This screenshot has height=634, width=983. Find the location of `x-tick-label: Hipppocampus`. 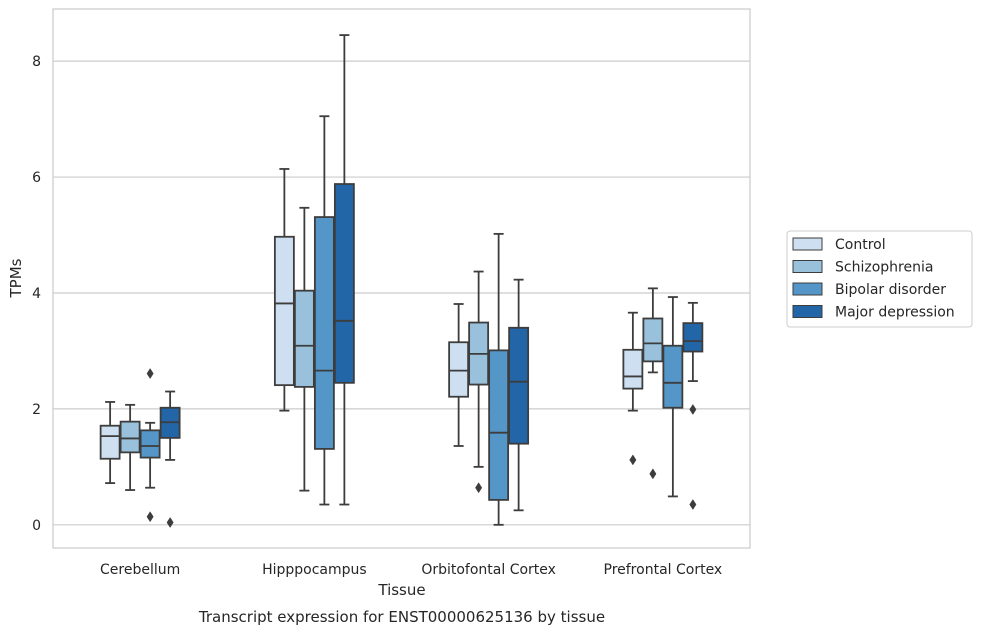

x-tick-label: Hipppocampus is located at coordinates (314, 570).